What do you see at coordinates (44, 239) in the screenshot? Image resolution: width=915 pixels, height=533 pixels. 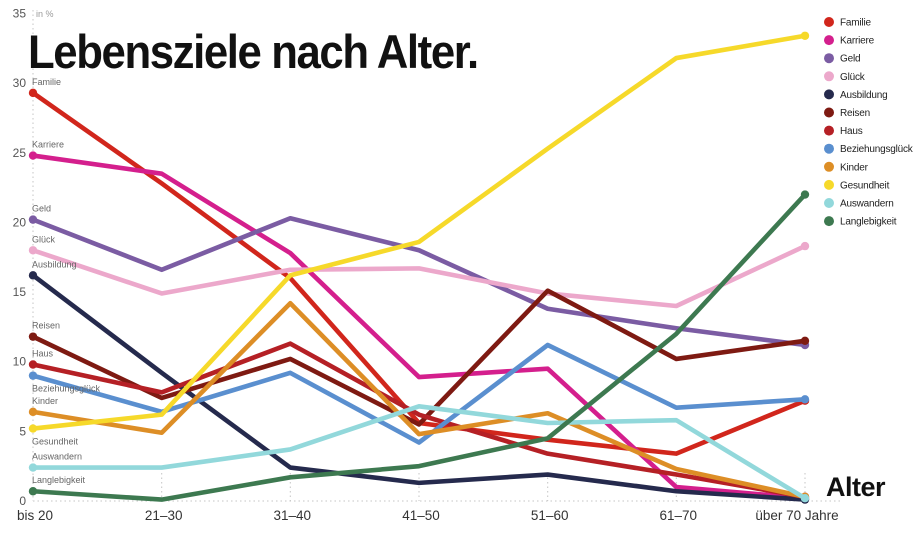 I see `series-start-label-Glück: Glück` at bounding box center [44, 239].